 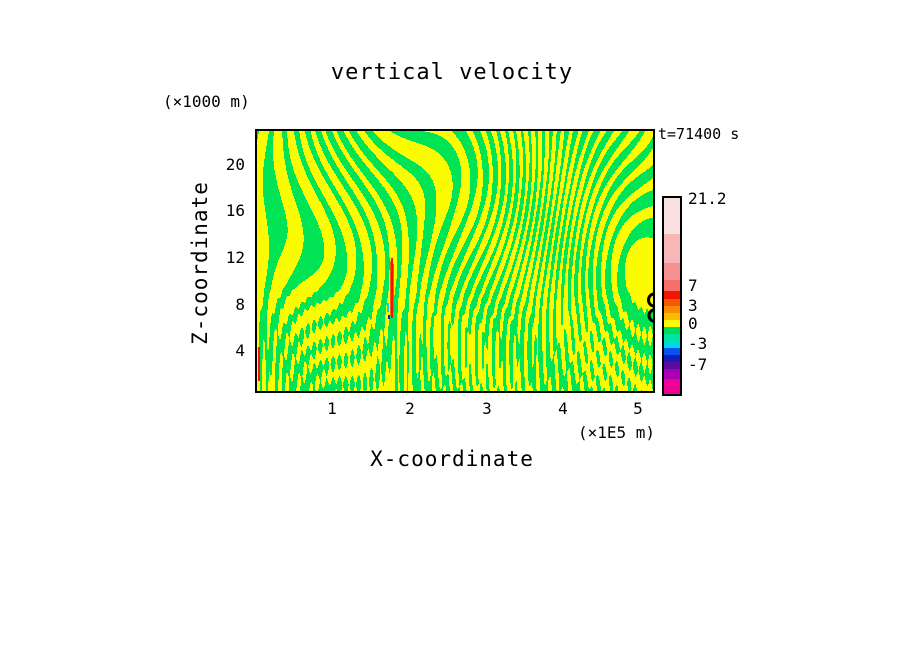 What do you see at coordinates (235, 257) in the screenshot?
I see `y-tick-12: 12` at bounding box center [235, 257].